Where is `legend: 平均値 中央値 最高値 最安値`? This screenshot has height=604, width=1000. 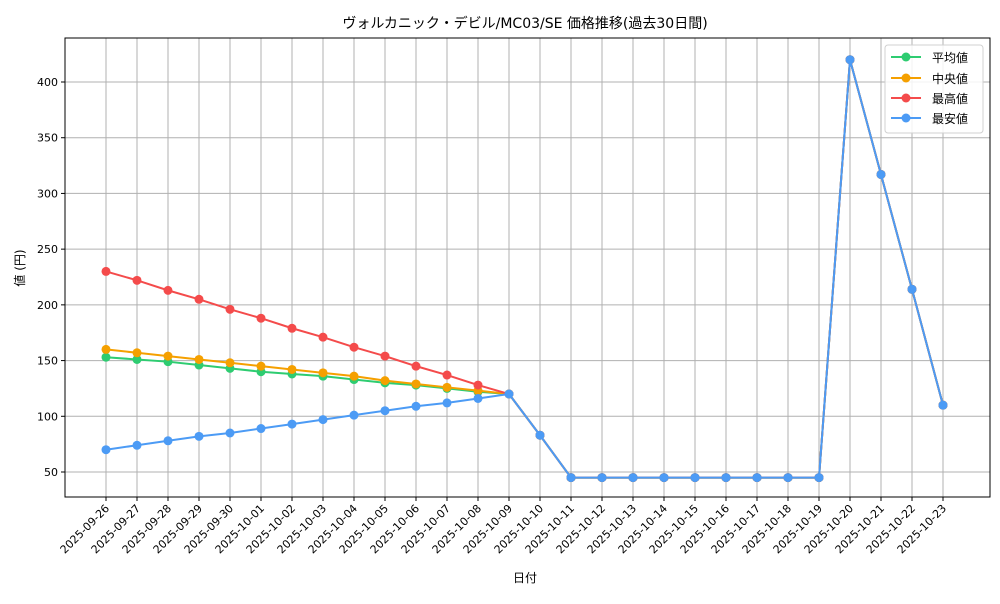 legend: 平均値 中央値 最高値 最安値 is located at coordinates (934, 89).